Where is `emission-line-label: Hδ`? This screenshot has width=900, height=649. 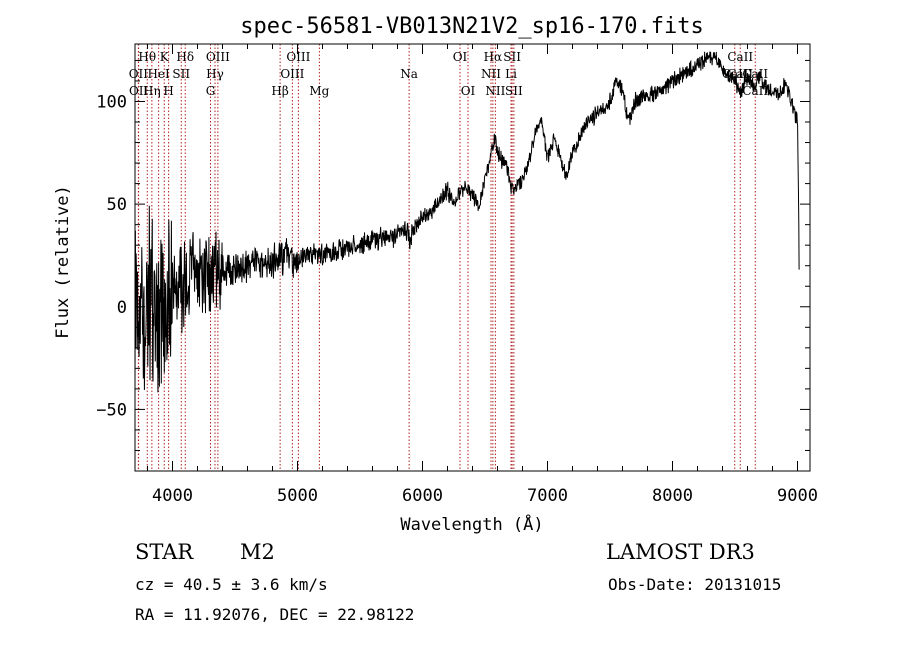
emission-line-label: Hδ is located at coordinates (185, 57).